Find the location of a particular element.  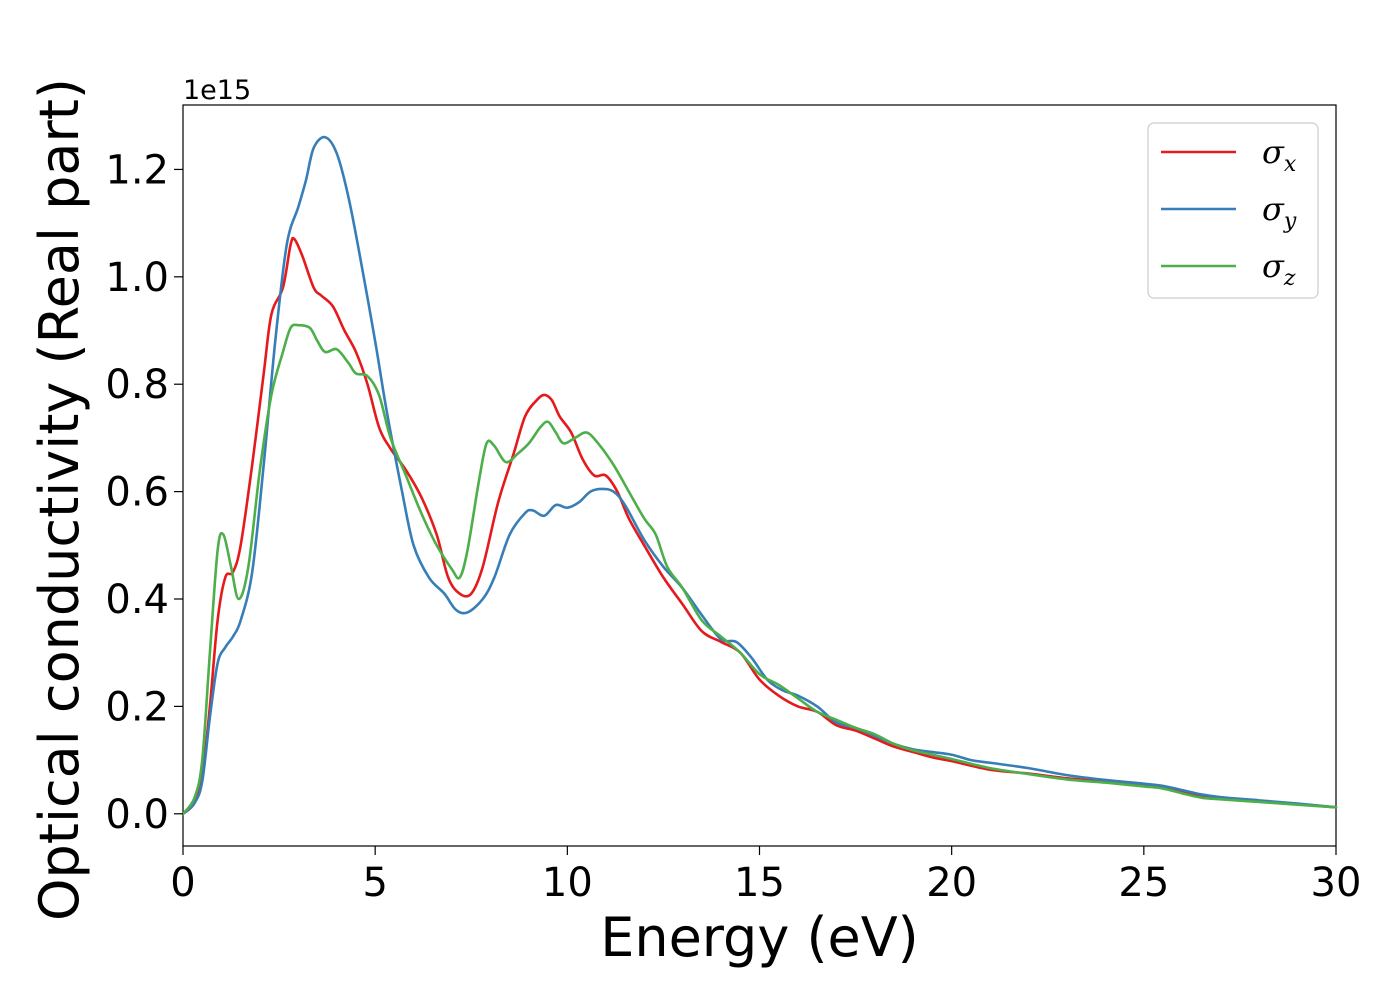

x-tick-label: 0 is located at coordinates (182, 883).